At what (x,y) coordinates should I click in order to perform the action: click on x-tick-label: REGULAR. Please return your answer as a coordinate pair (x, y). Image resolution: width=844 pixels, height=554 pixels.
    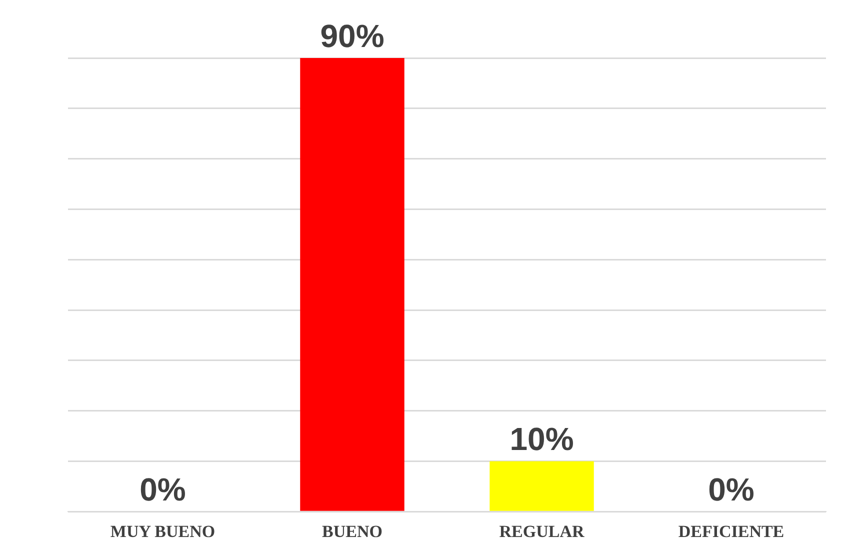
    Looking at the image, I should click on (542, 532).